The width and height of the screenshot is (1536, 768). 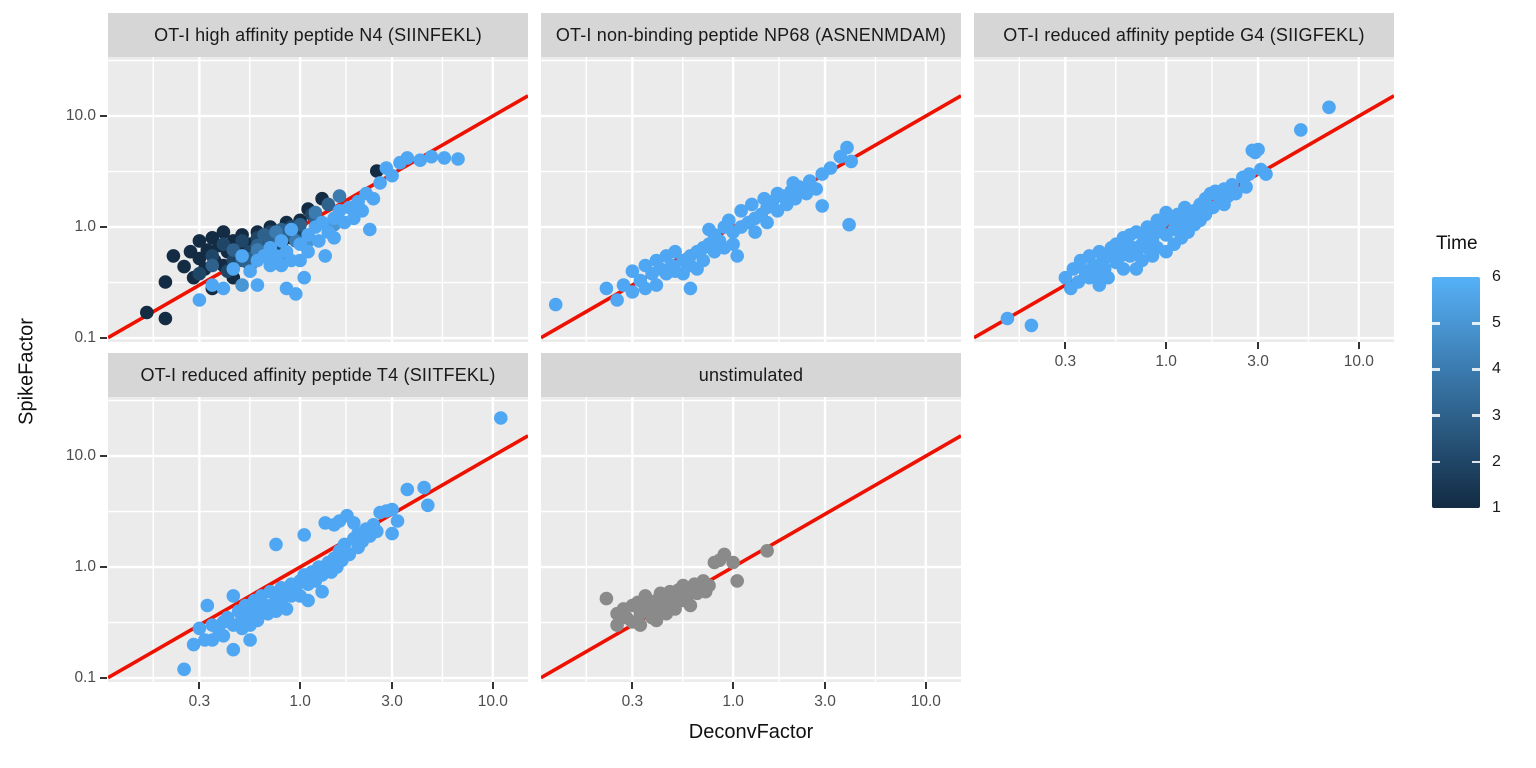 I want to click on y-tick-label: 0.1, so click(x=85, y=678).